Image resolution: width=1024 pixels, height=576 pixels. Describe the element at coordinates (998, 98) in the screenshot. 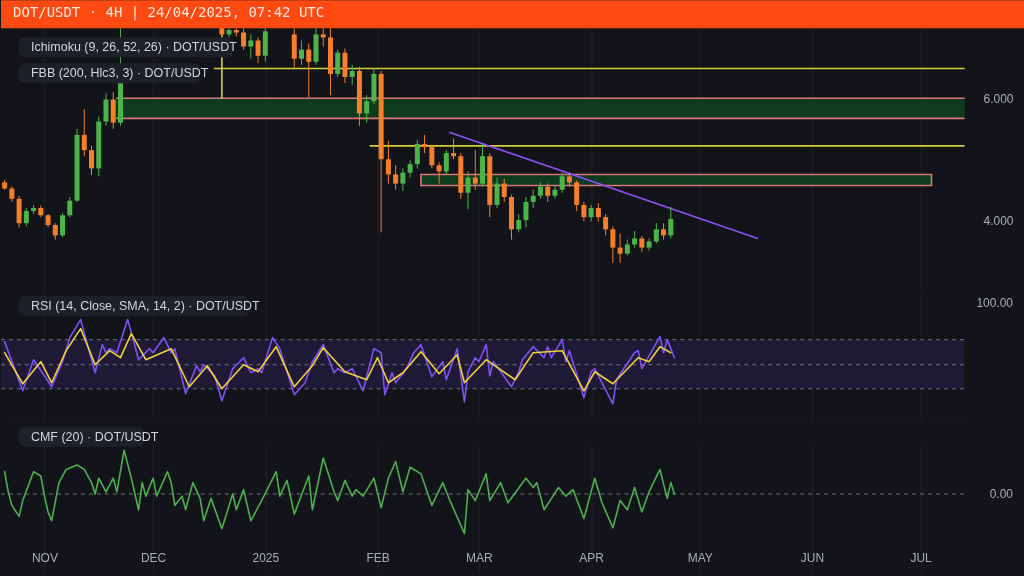

I see `y-tick-label: 6.000` at that location.